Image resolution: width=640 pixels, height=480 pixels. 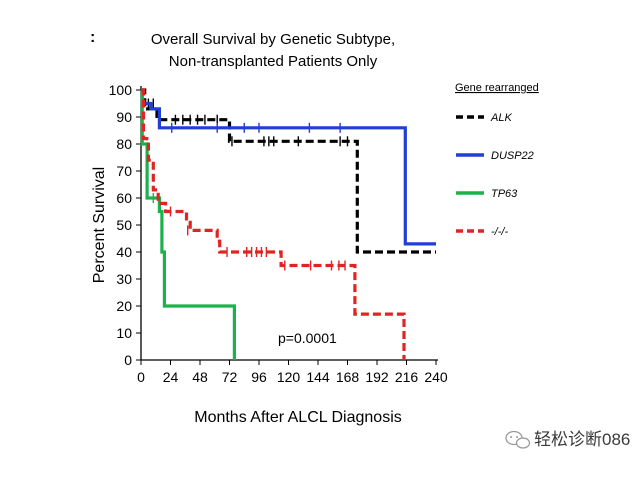 What do you see at coordinates (128, 360) in the screenshot?
I see `y-tick-label: 0` at bounding box center [128, 360].